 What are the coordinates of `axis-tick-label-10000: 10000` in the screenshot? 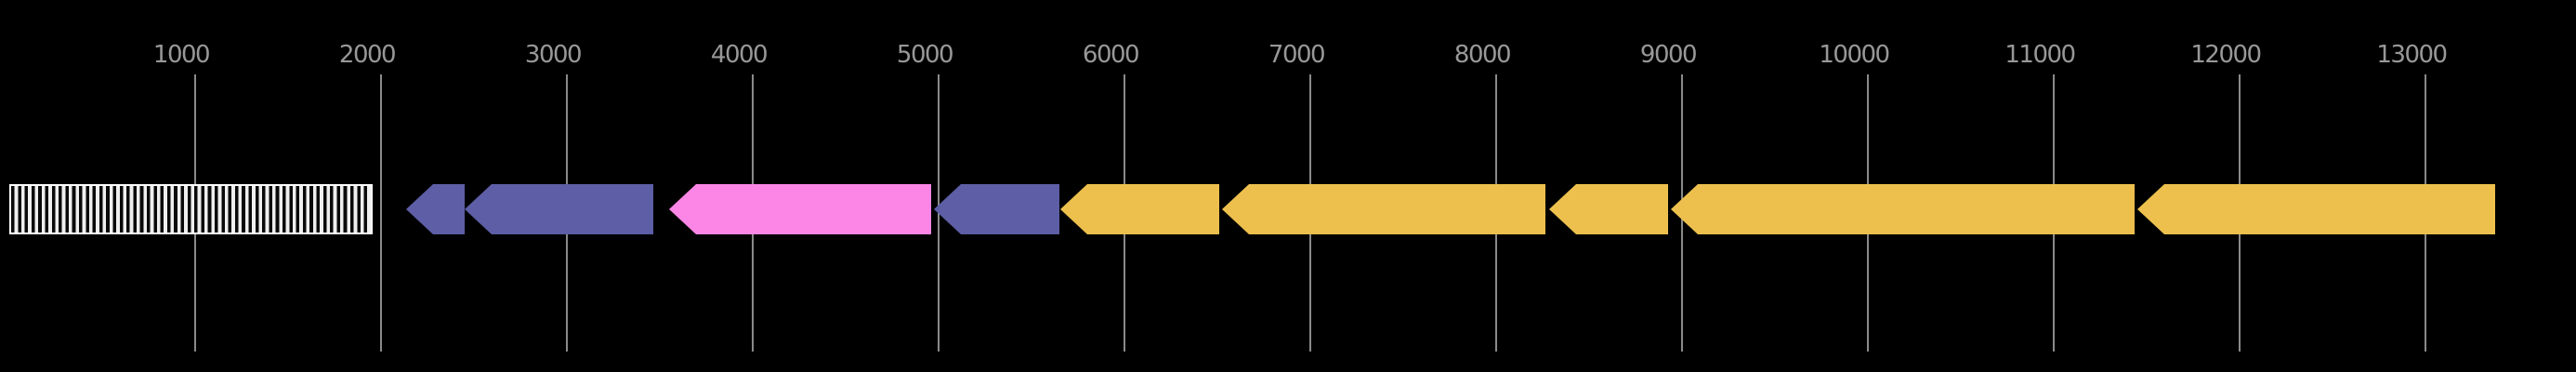 It's located at (1854, 55).